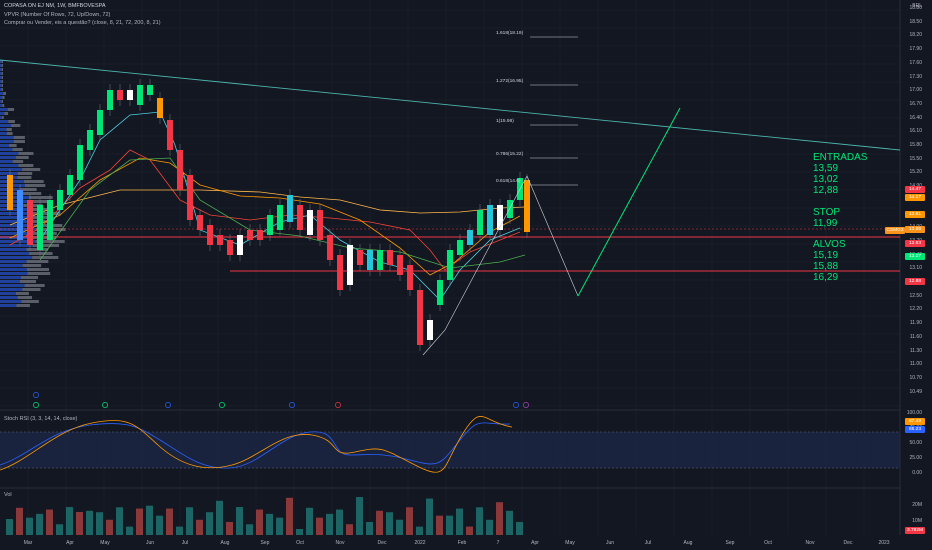  I want to click on stoch-rsi-label: Stoch RSI (3, 3, 14, 14, close), so click(41, 419).